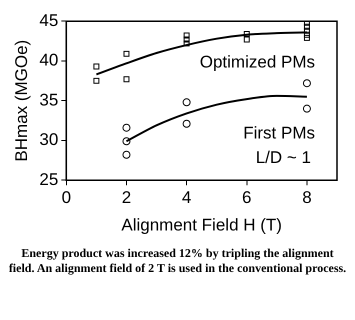  I want to click on x-tick-label: 2, so click(127, 198).